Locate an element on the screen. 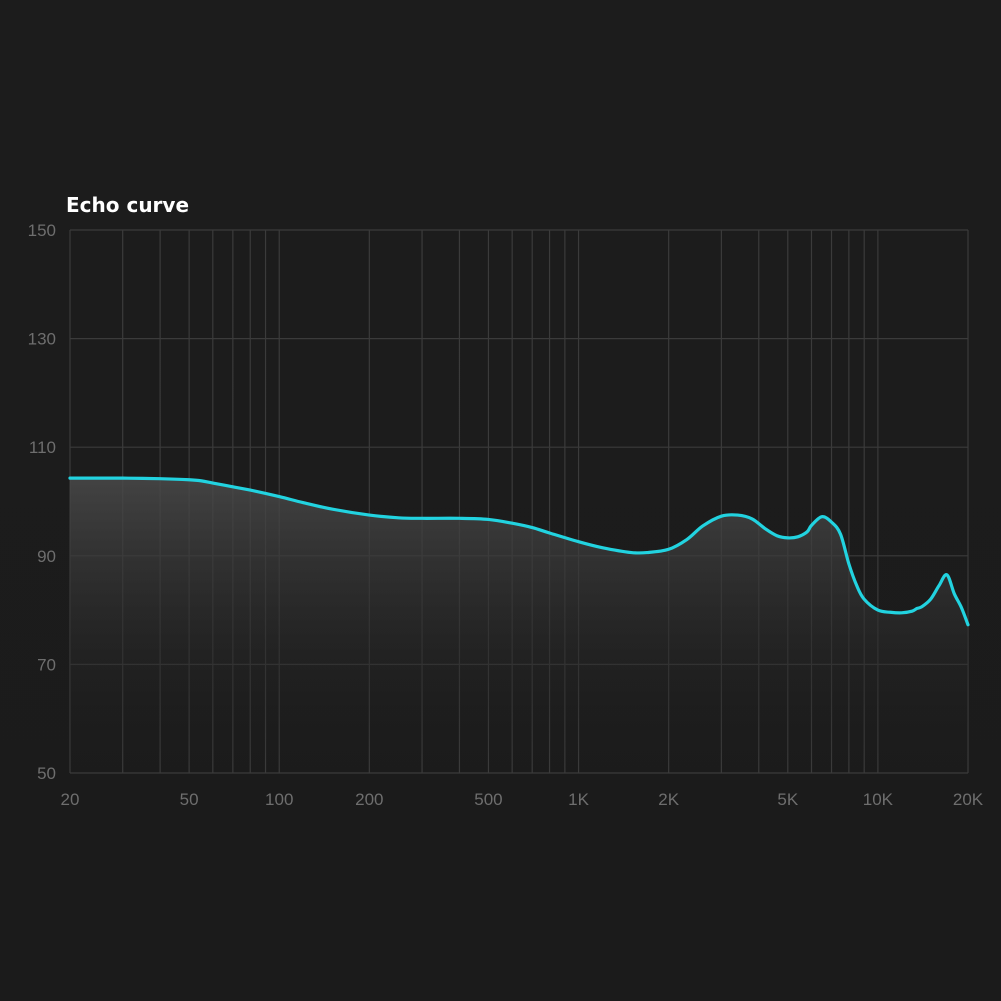 The width and height of the screenshot is (1001, 1001). y-tick-label: 50 is located at coordinates (46, 773).